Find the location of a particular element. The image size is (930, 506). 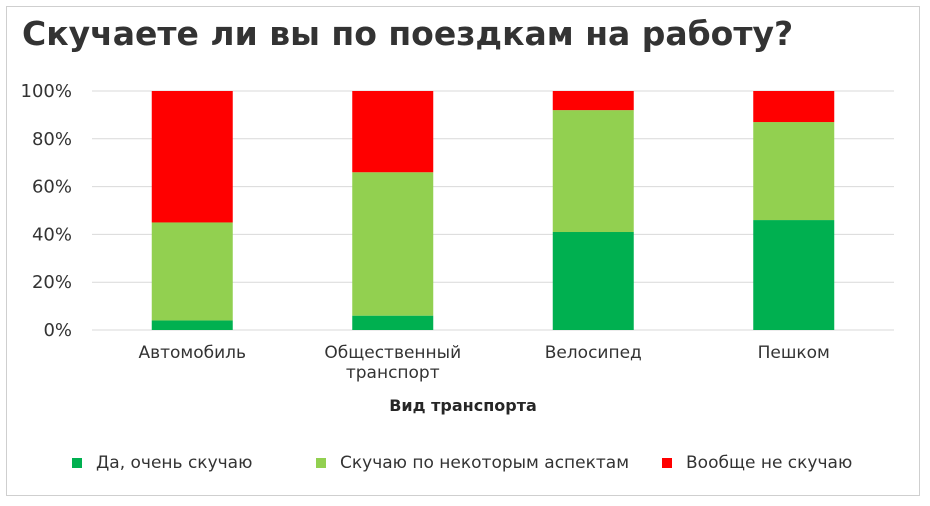

y-tick-label: 0% is located at coordinates (57, 330).